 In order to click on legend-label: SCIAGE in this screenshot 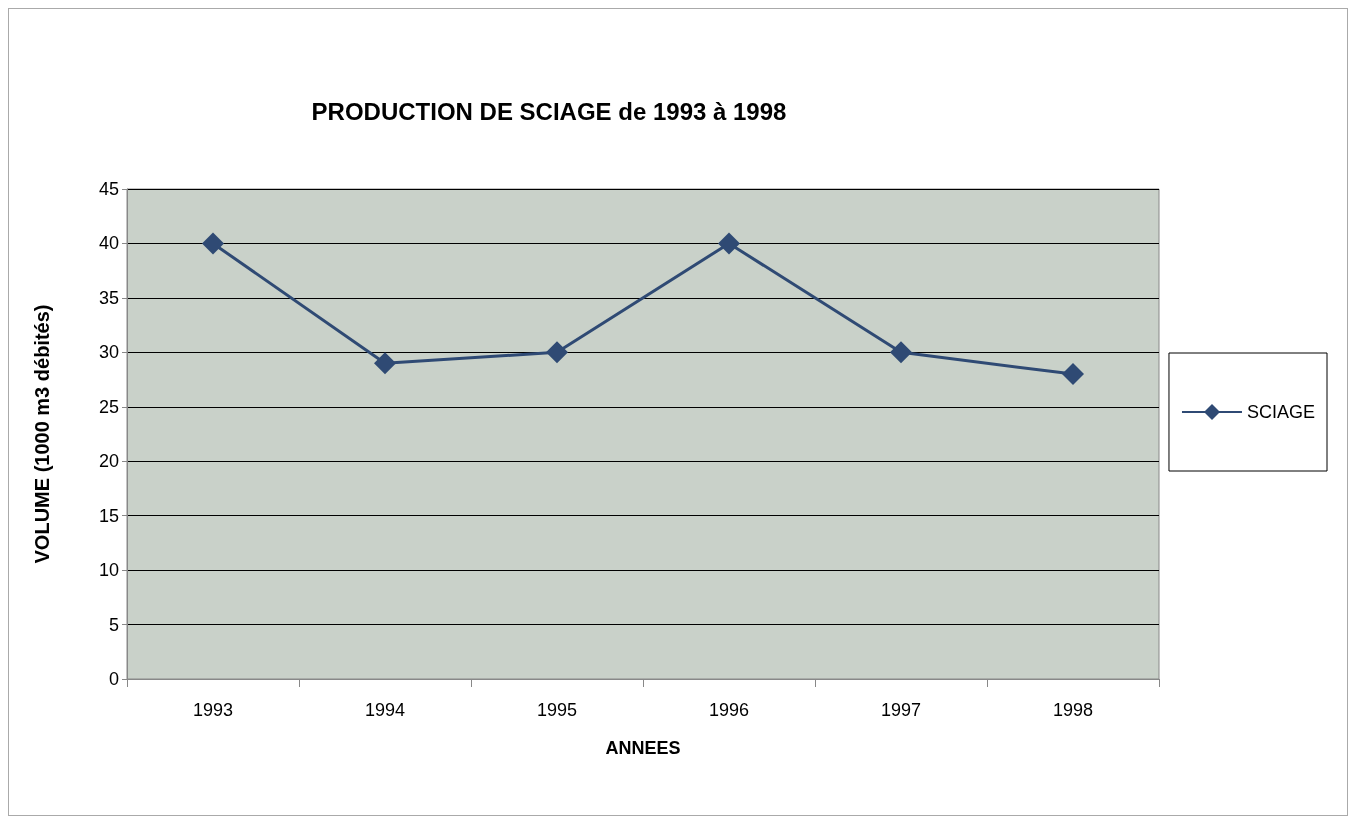, I will do `click(1281, 412)`.